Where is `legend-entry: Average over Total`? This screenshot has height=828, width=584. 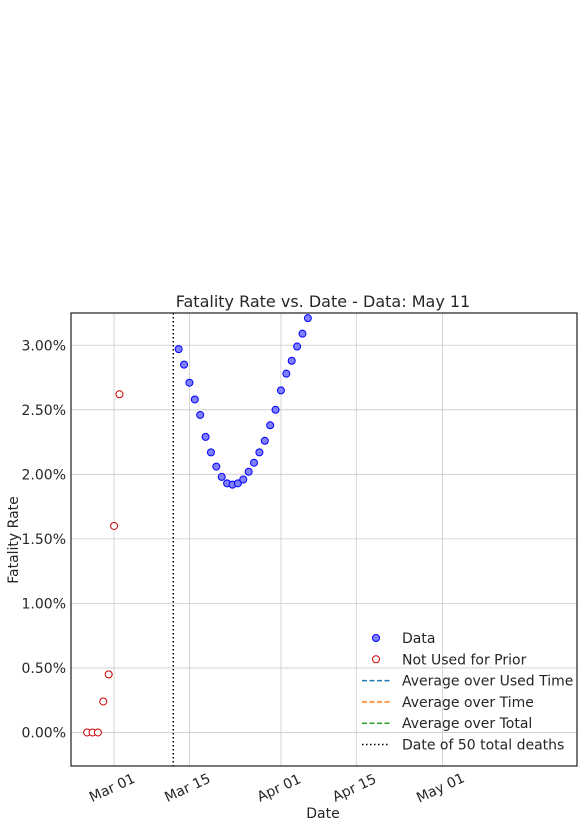 legend-entry: Average over Total is located at coordinates (447, 724).